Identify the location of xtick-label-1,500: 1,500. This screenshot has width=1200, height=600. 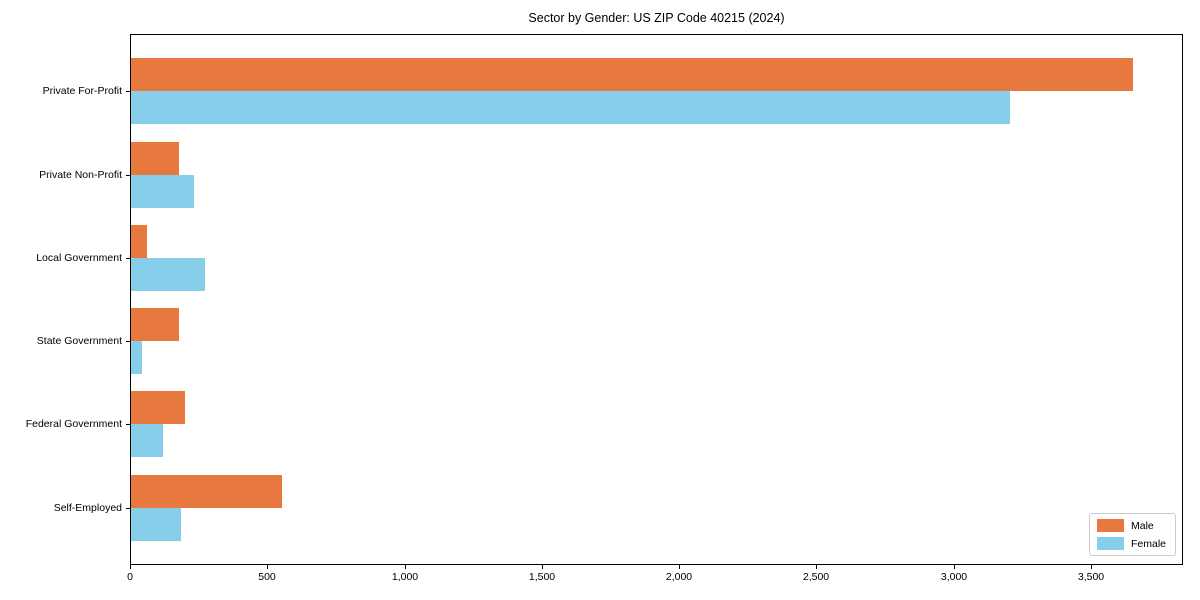
(542, 577).